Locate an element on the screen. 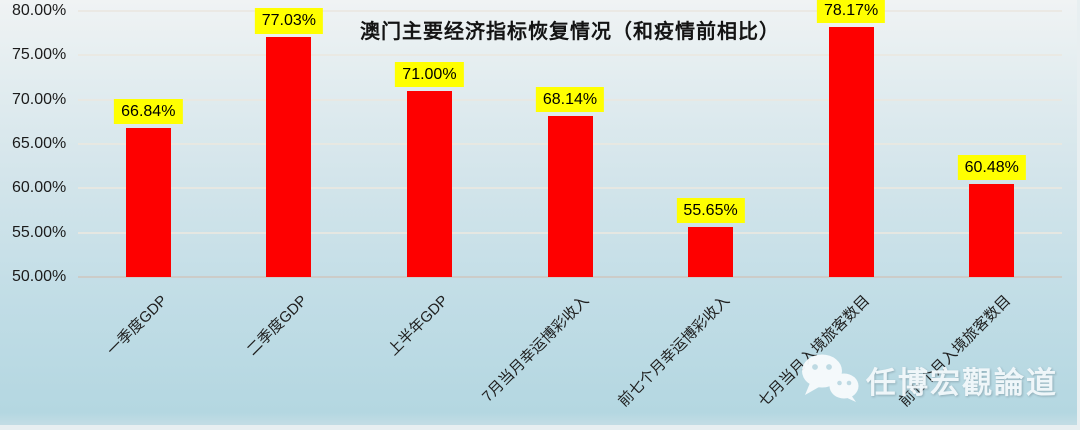 The height and width of the screenshot is (430, 1080). y-axis-tick-label: 60.00% is located at coordinates (39, 188).